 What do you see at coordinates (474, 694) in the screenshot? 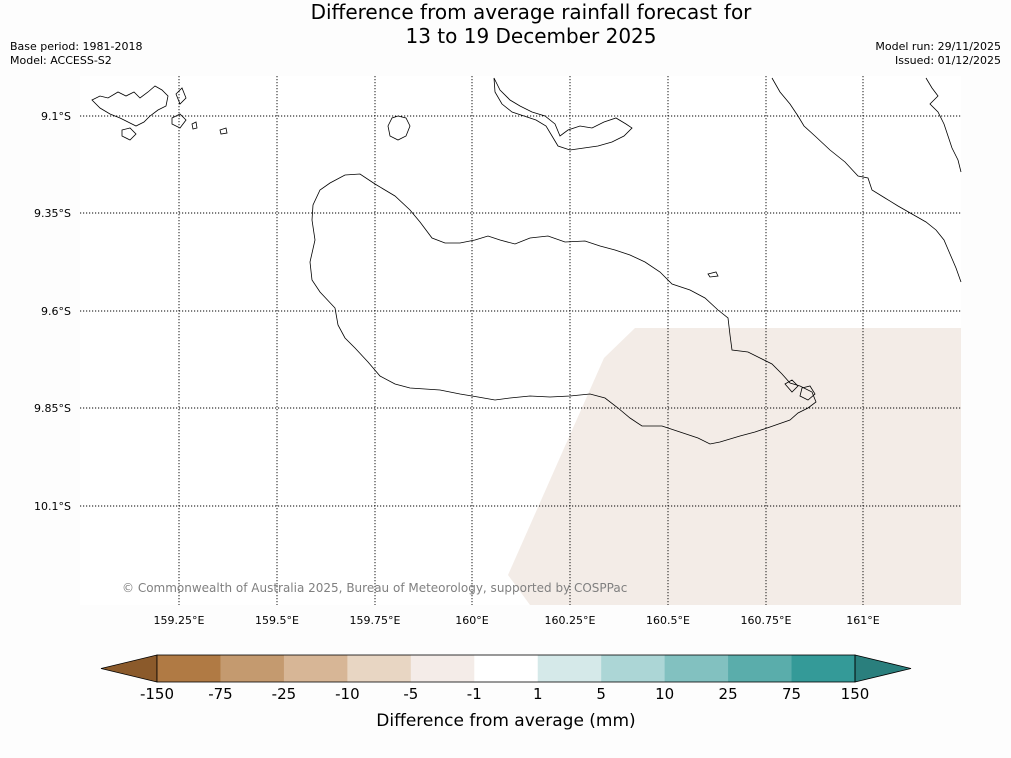
I see `colorbar-tick-label: -1` at bounding box center [474, 694].